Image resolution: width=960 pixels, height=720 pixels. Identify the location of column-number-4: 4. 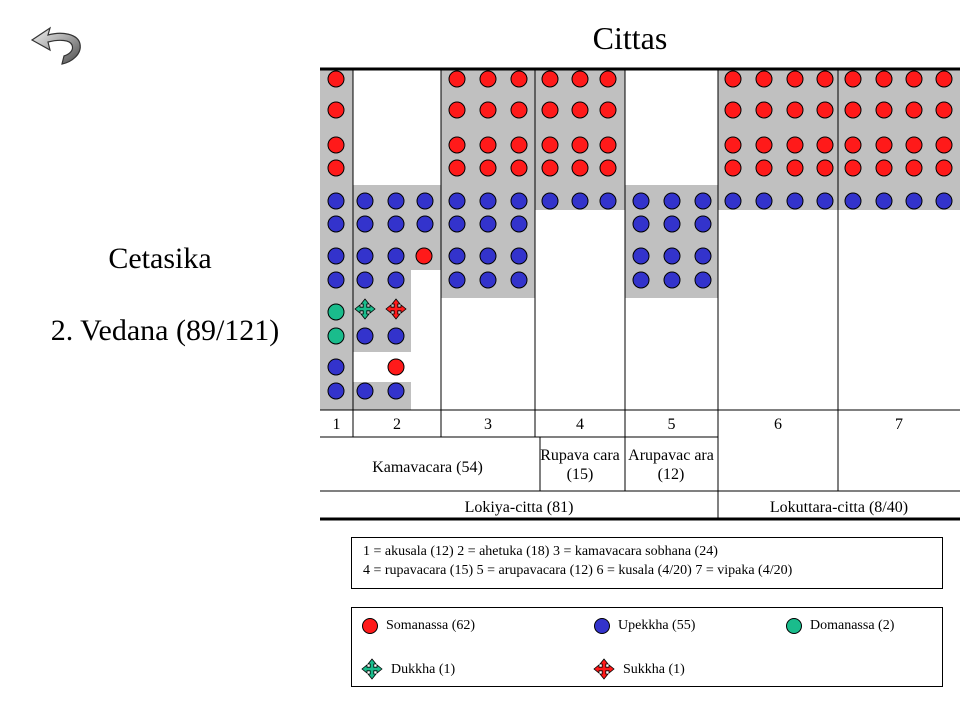
(580, 424).